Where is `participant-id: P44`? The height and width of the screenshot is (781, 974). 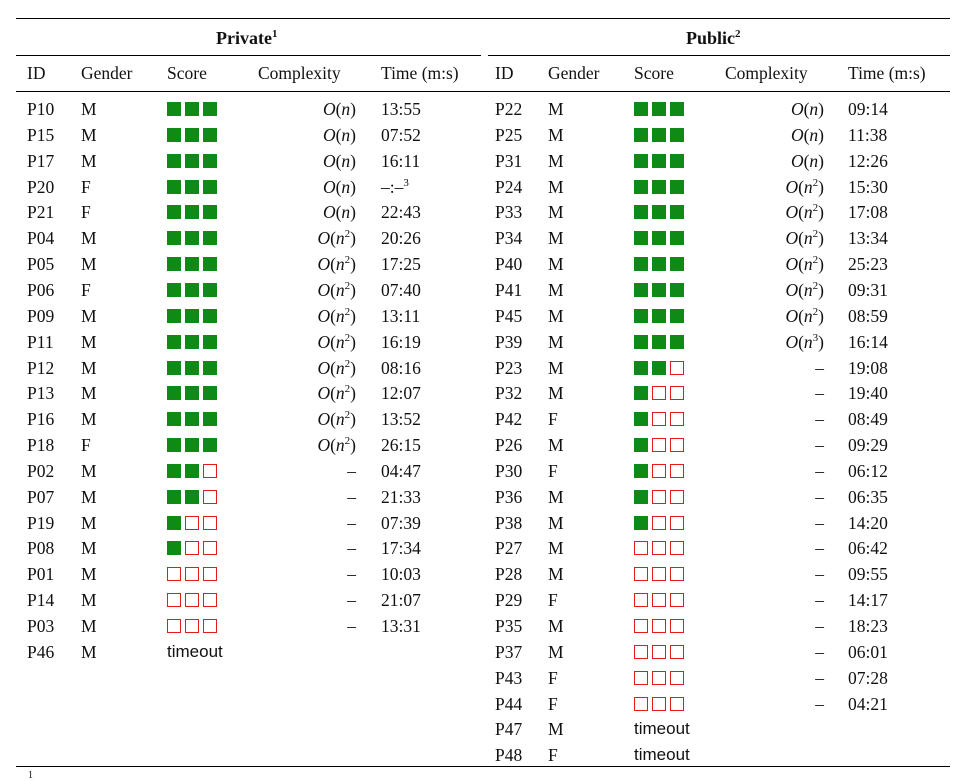 participant-id: P44 is located at coordinates (509, 703).